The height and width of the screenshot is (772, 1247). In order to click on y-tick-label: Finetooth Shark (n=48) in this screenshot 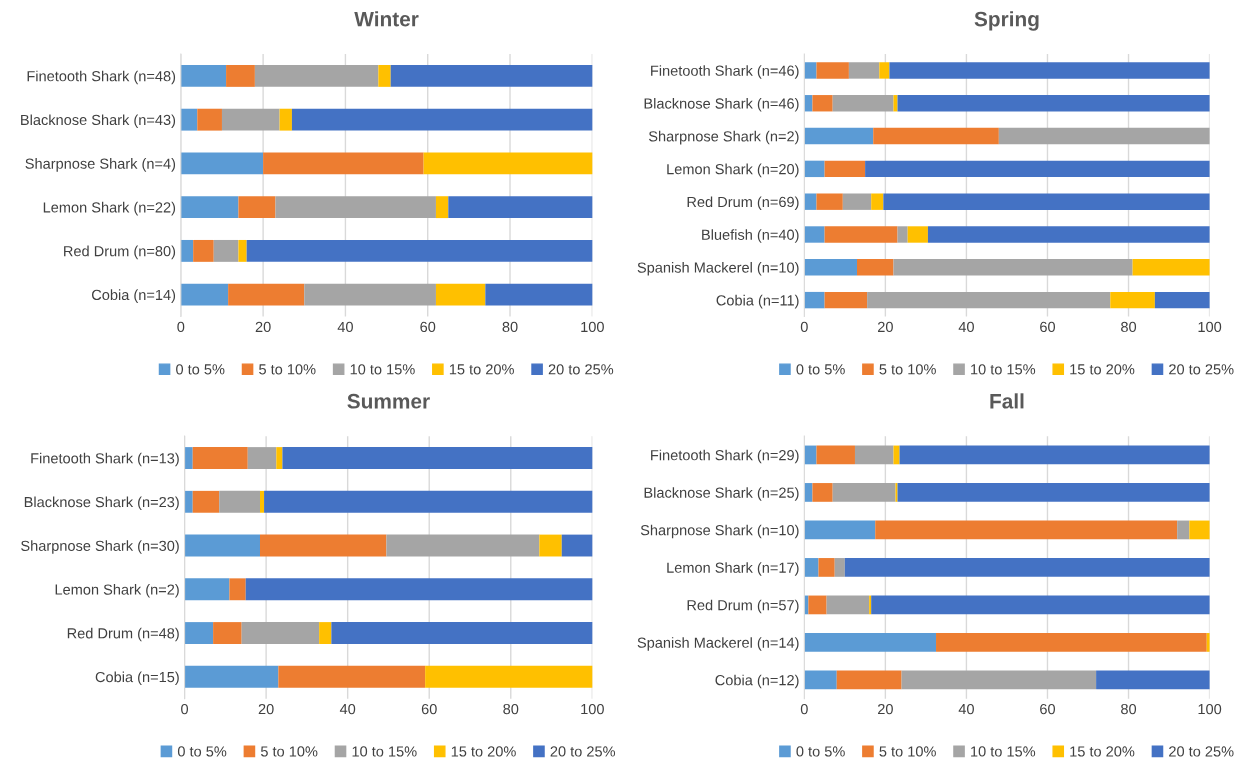, I will do `click(101, 77)`.